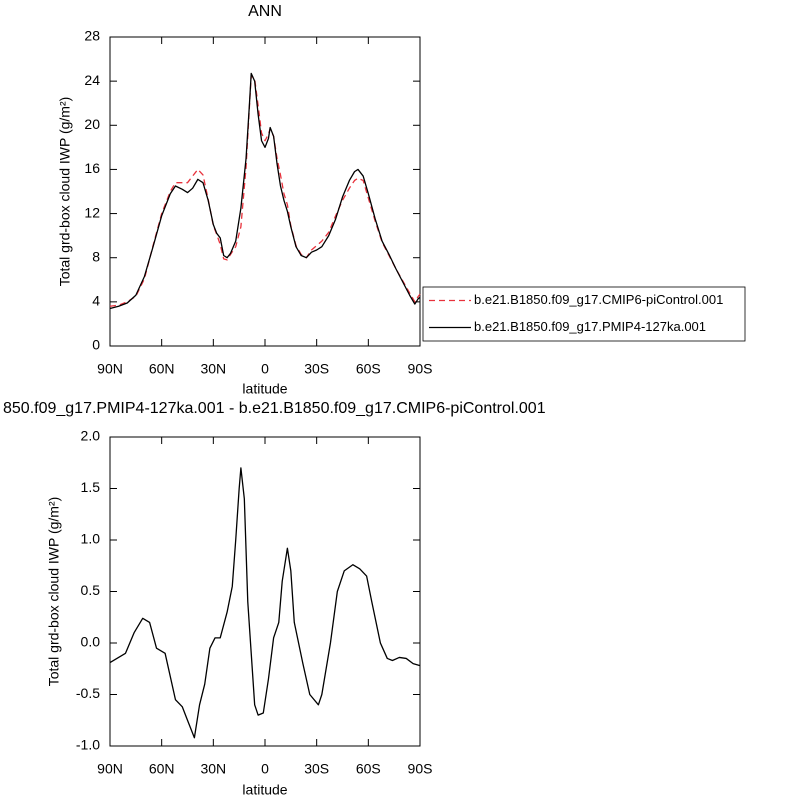 The height and width of the screenshot is (800, 800). Describe the element at coordinates (96, 345) in the screenshot. I see `y-tick-label: 0` at that location.